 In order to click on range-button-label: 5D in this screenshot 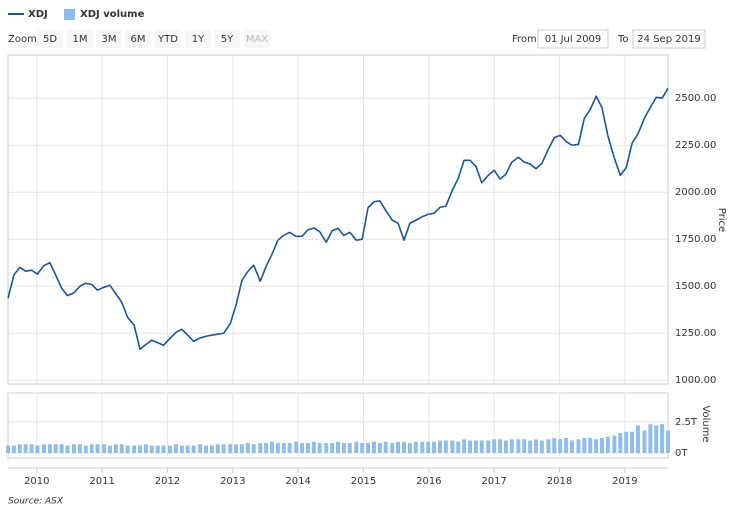, I will do `click(50, 39)`.